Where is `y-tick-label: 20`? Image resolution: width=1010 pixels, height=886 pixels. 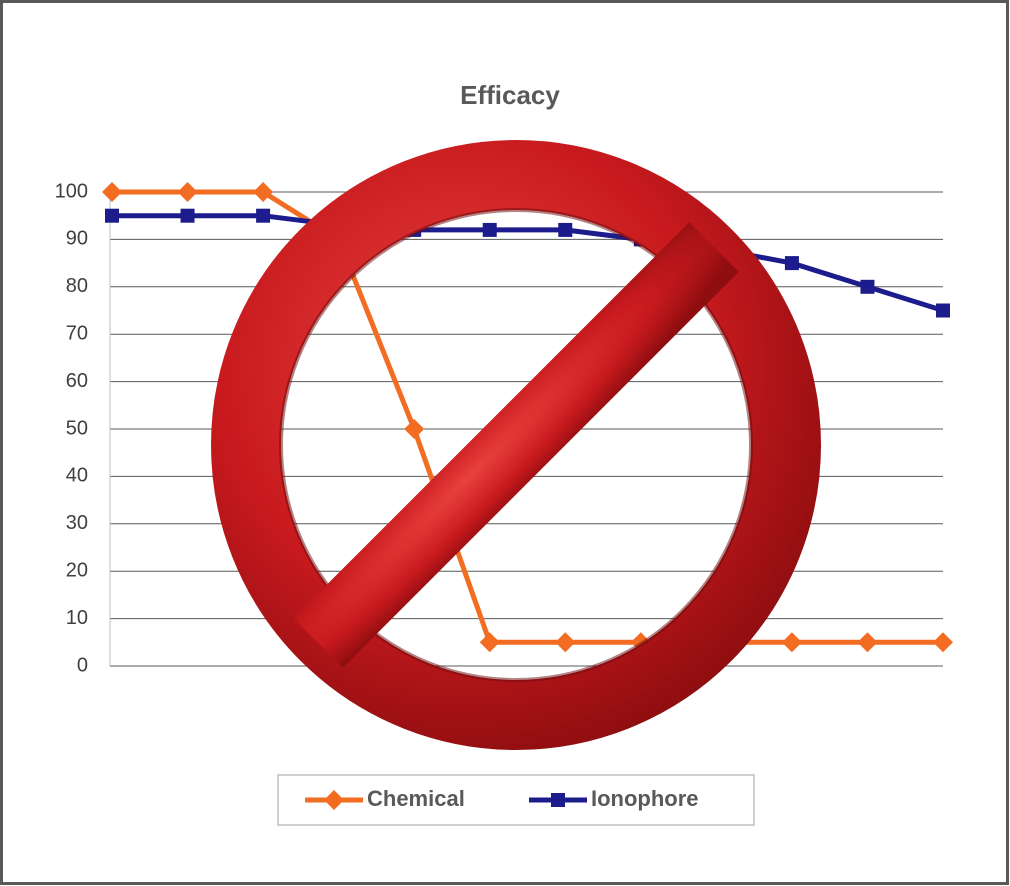
y-tick-label: 20 is located at coordinates (77, 570).